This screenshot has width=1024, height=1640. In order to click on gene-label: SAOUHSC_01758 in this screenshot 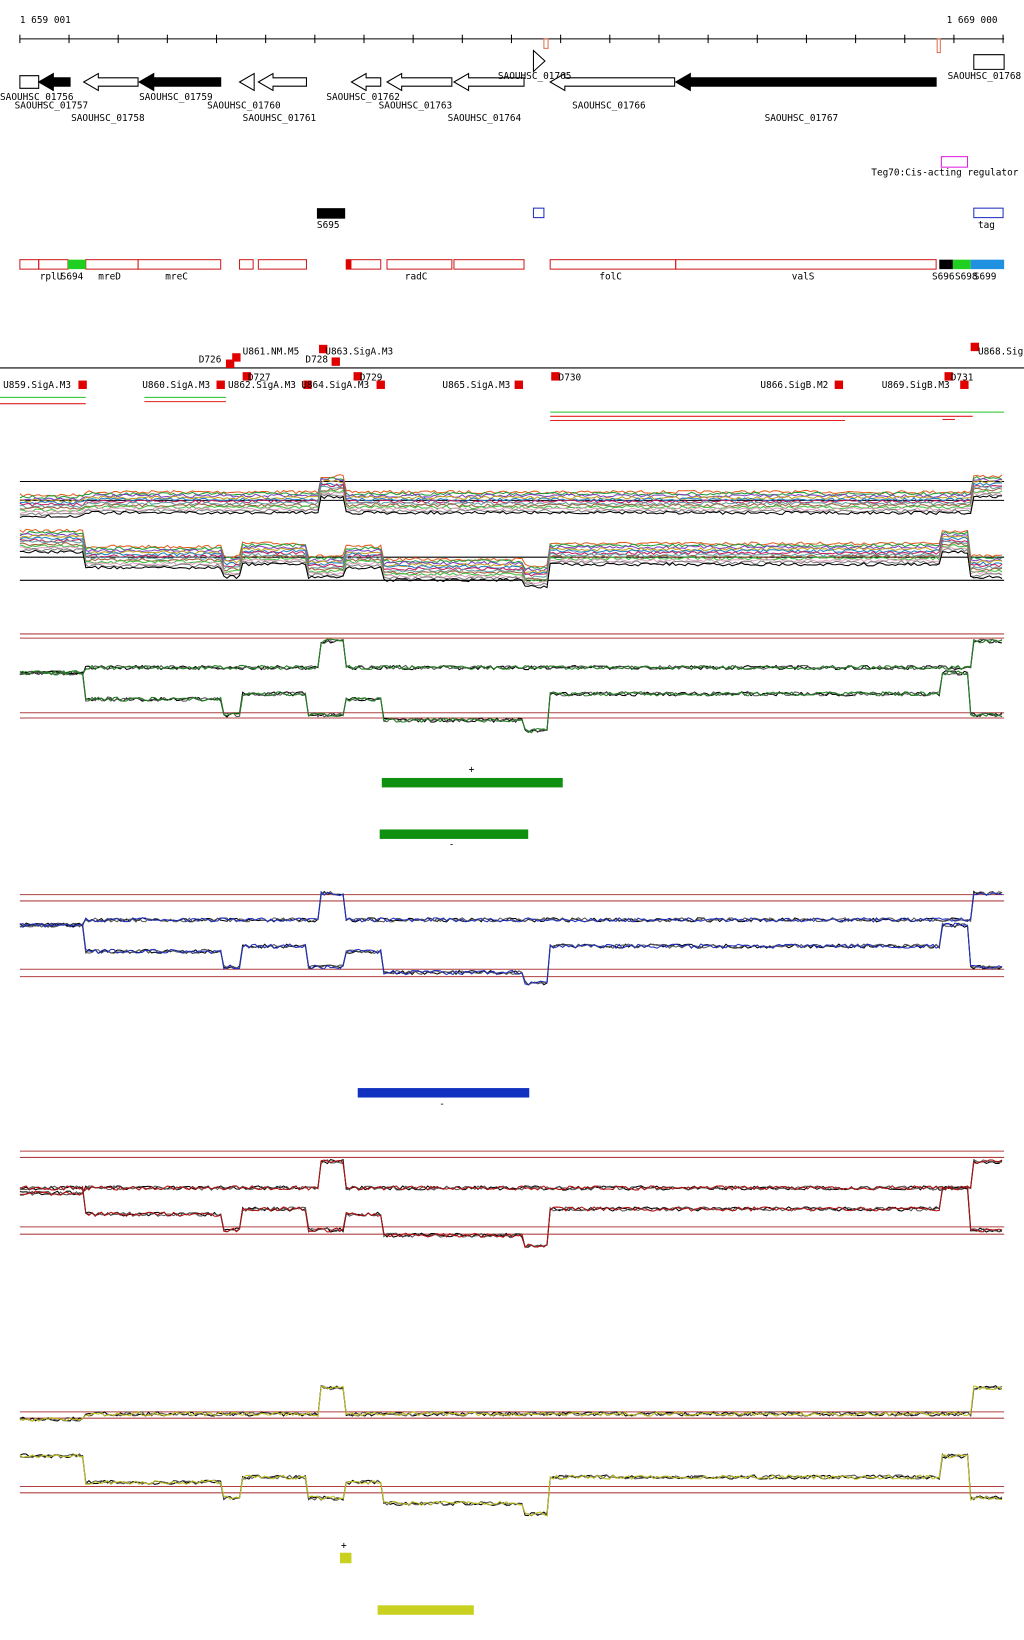, I will do `click(108, 118)`.